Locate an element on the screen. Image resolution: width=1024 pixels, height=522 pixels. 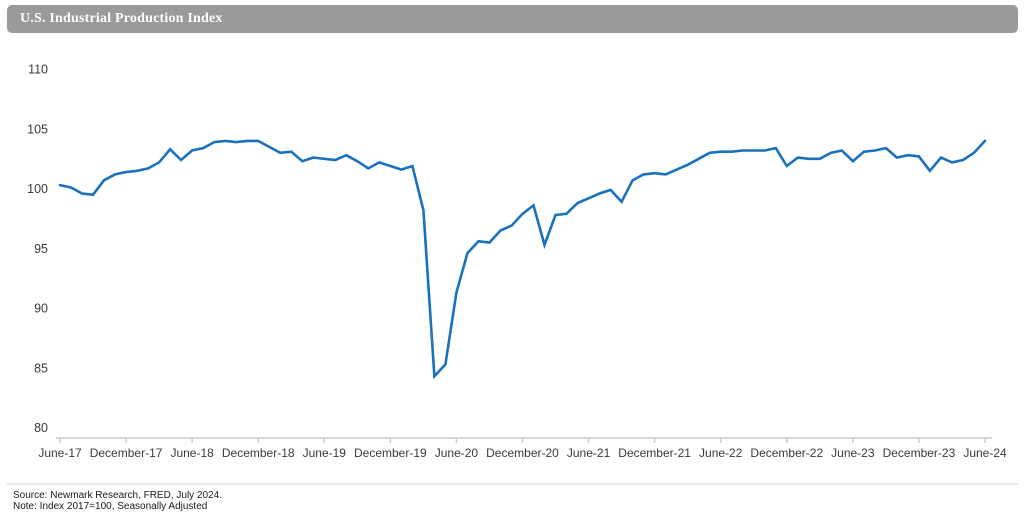
footer-divider is located at coordinates (512, 484).